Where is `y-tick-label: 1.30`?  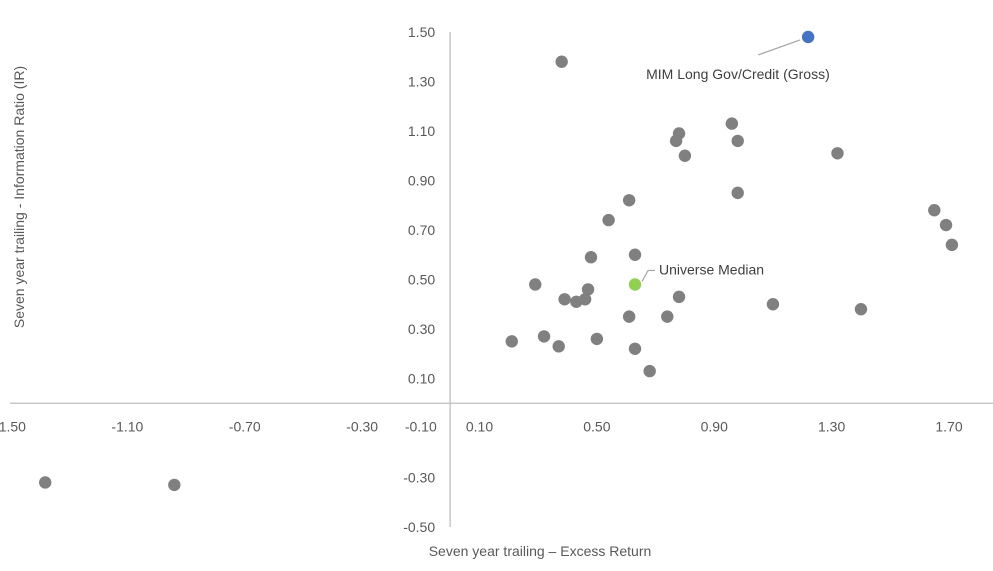 y-tick-label: 1.30 is located at coordinates (421, 82).